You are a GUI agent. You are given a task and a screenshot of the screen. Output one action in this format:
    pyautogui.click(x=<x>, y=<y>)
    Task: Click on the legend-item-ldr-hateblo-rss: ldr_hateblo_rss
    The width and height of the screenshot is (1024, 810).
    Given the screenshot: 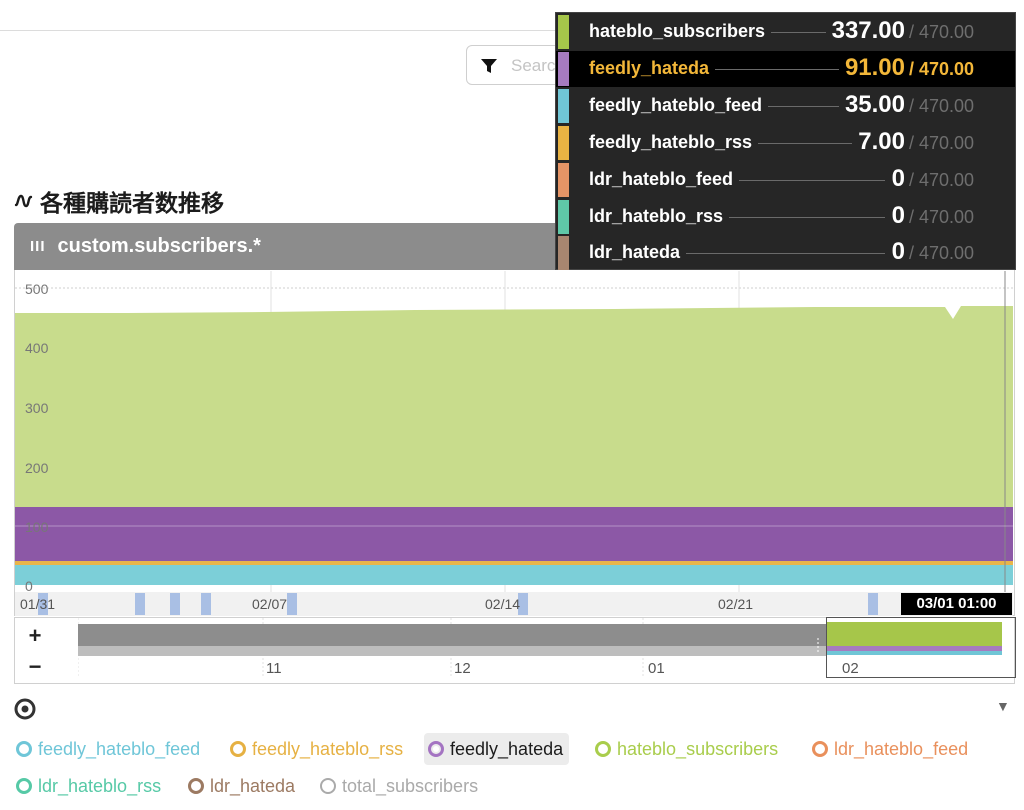 What is the action you would take?
    pyautogui.click(x=89, y=786)
    